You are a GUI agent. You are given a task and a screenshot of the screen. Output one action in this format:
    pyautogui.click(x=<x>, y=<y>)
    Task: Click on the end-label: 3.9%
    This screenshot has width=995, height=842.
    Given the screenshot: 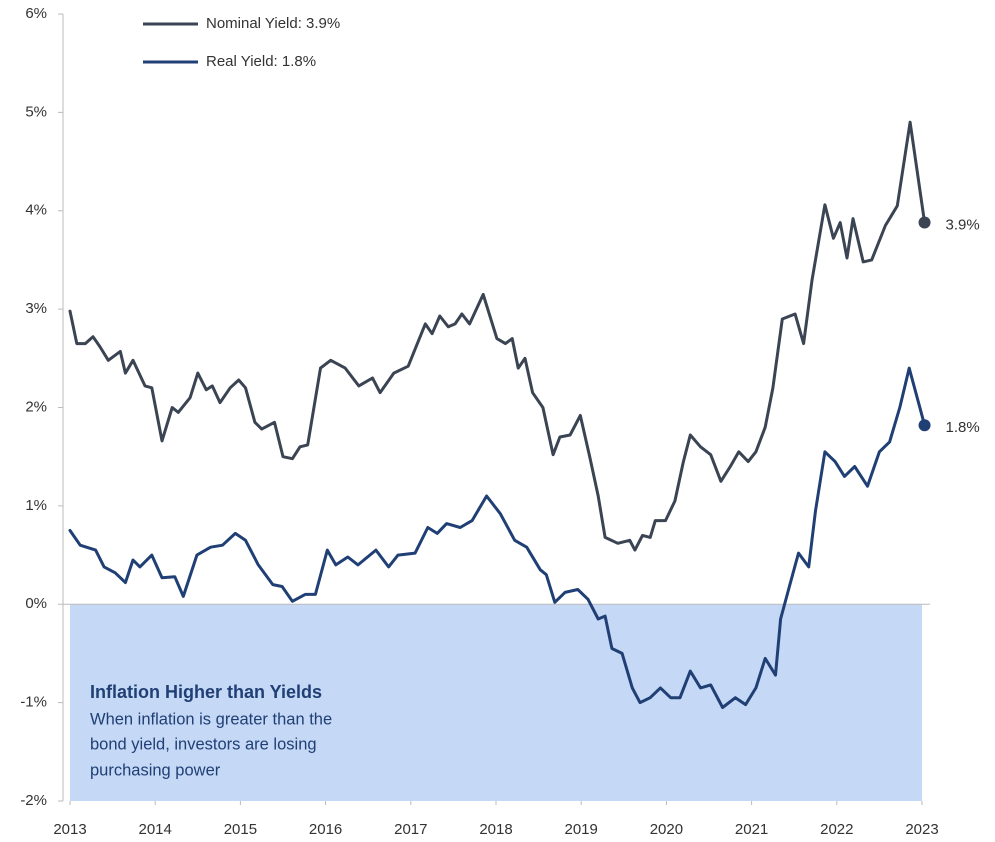 What is the action you would take?
    pyautogui.click(x=963, y=225)
    